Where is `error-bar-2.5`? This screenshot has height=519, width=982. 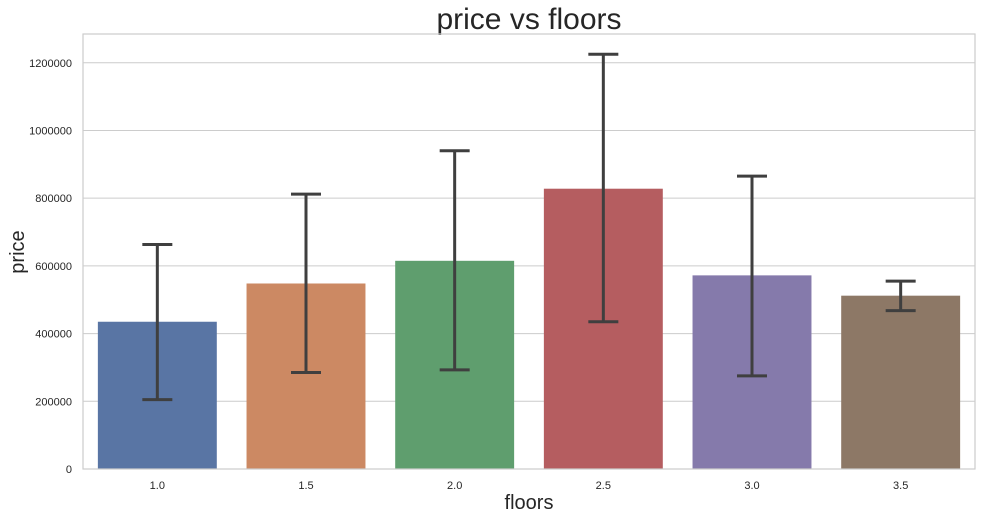 error-bar-2.5 is located at coordinates (603, 188).